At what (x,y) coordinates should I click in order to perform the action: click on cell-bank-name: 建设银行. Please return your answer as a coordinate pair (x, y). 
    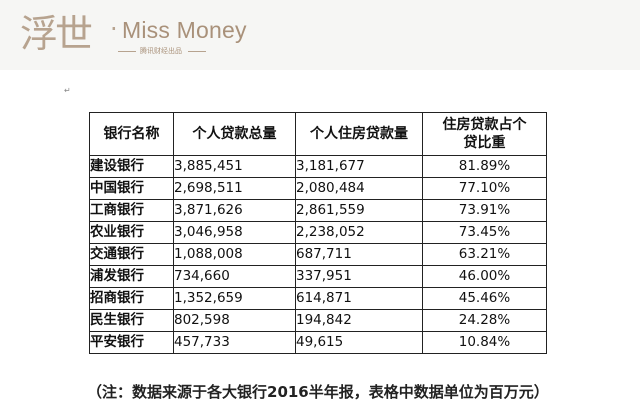
    Looking at the image, I should click on (131, 166).